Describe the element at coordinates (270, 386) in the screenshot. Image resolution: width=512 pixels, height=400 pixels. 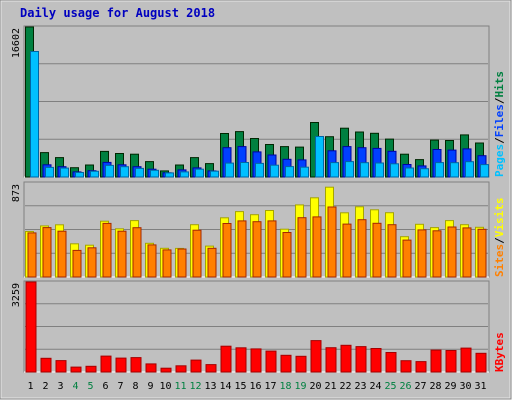
I see `x-tick-label-day-17: 17` at that location.